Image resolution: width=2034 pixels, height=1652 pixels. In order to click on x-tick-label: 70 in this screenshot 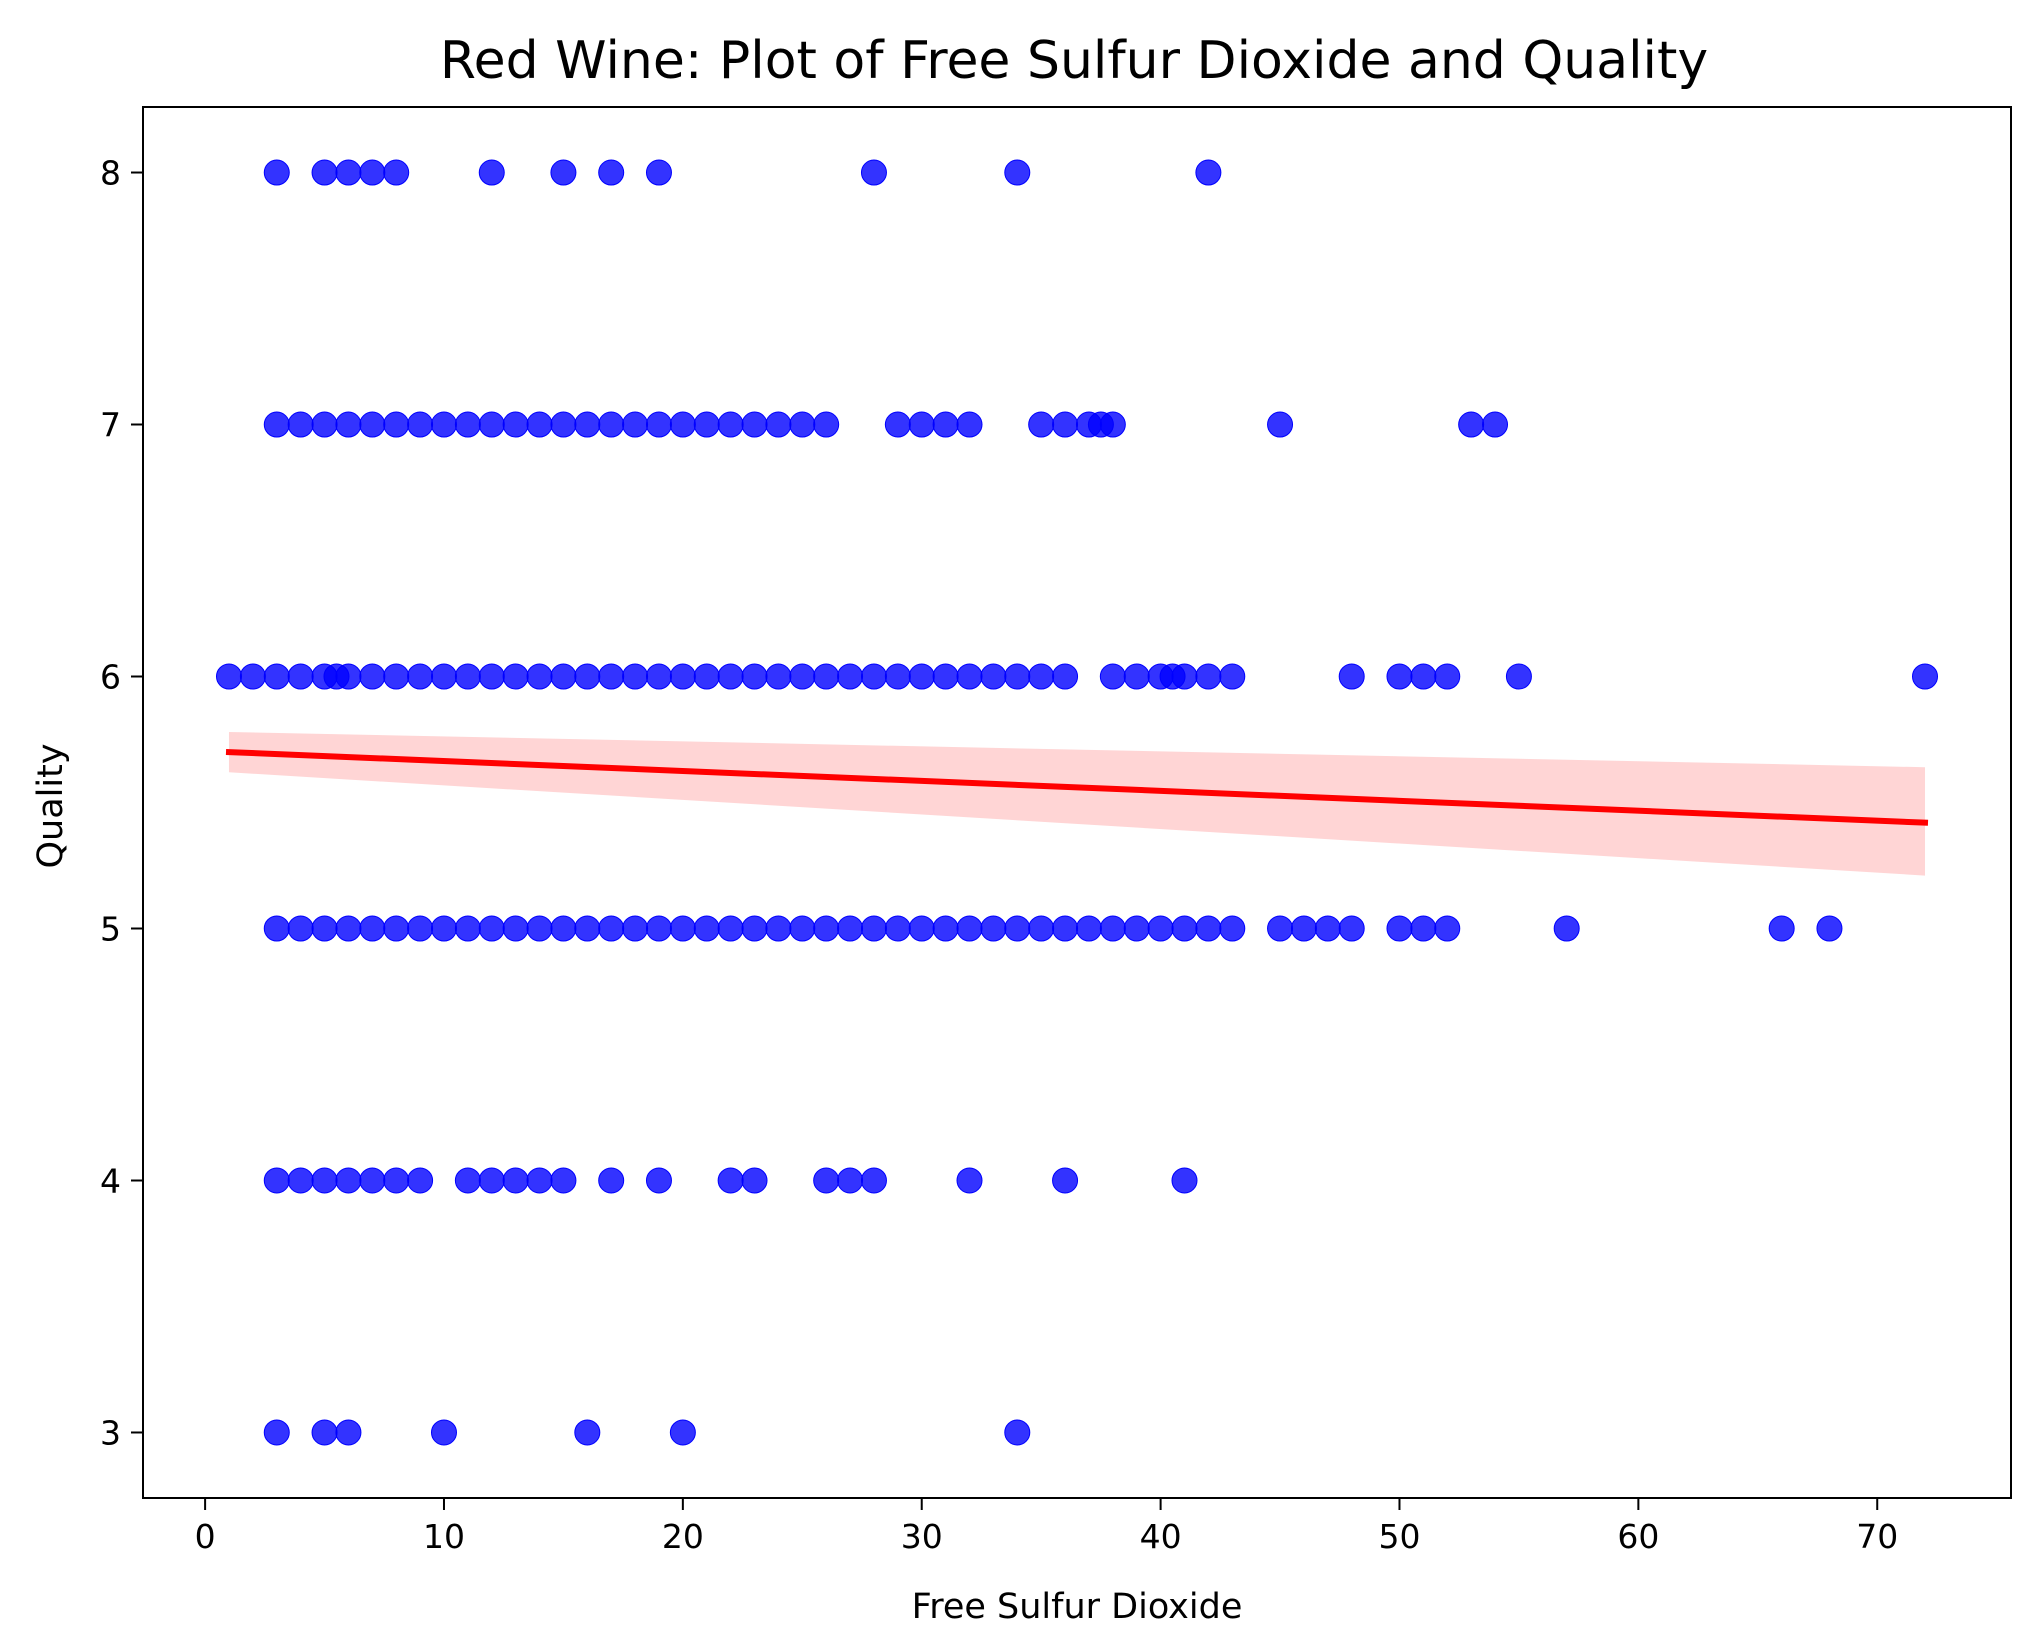, I will do `click(1877, 1536)`.